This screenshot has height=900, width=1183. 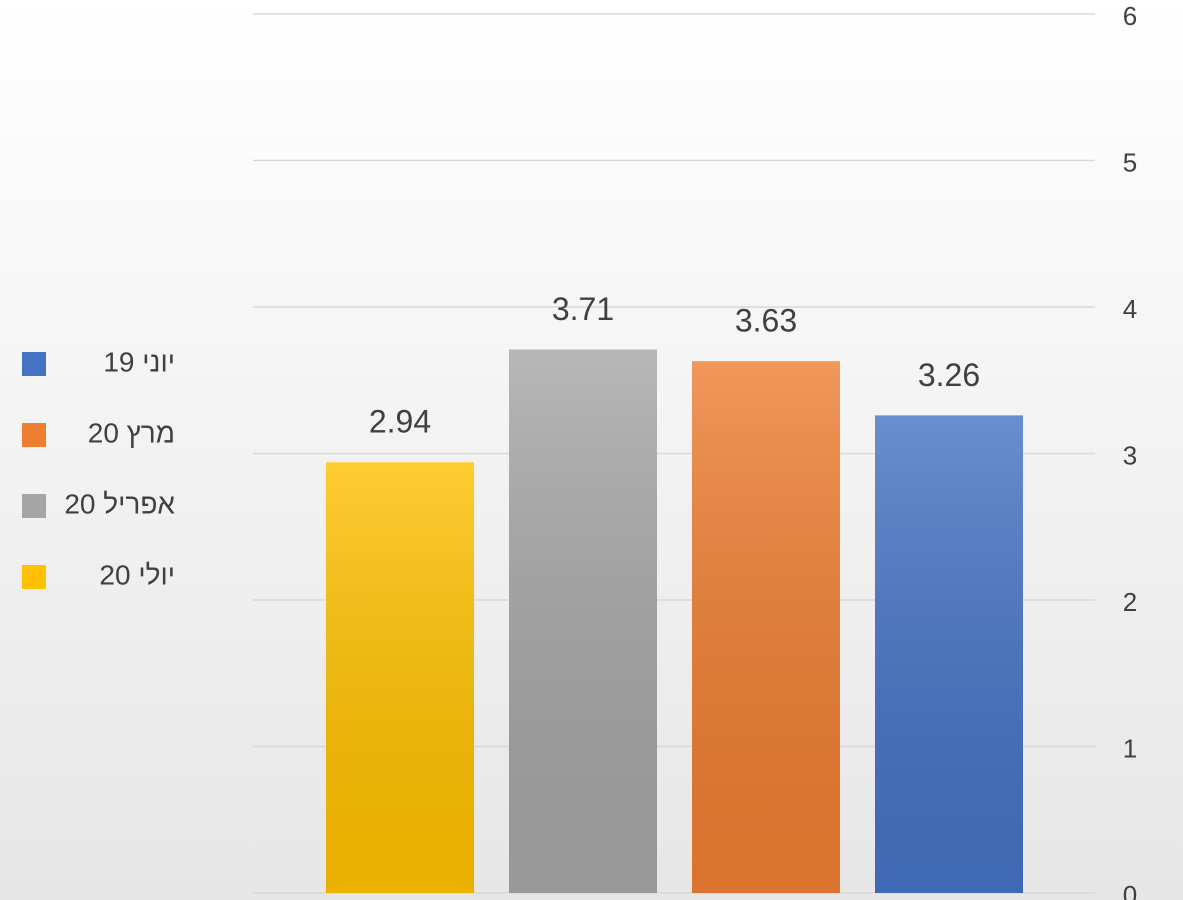 What do you see at coordinates (119, 503) in the screenshot?
I see `legend-label: אפריל 20` at bounding box center [119, 503].